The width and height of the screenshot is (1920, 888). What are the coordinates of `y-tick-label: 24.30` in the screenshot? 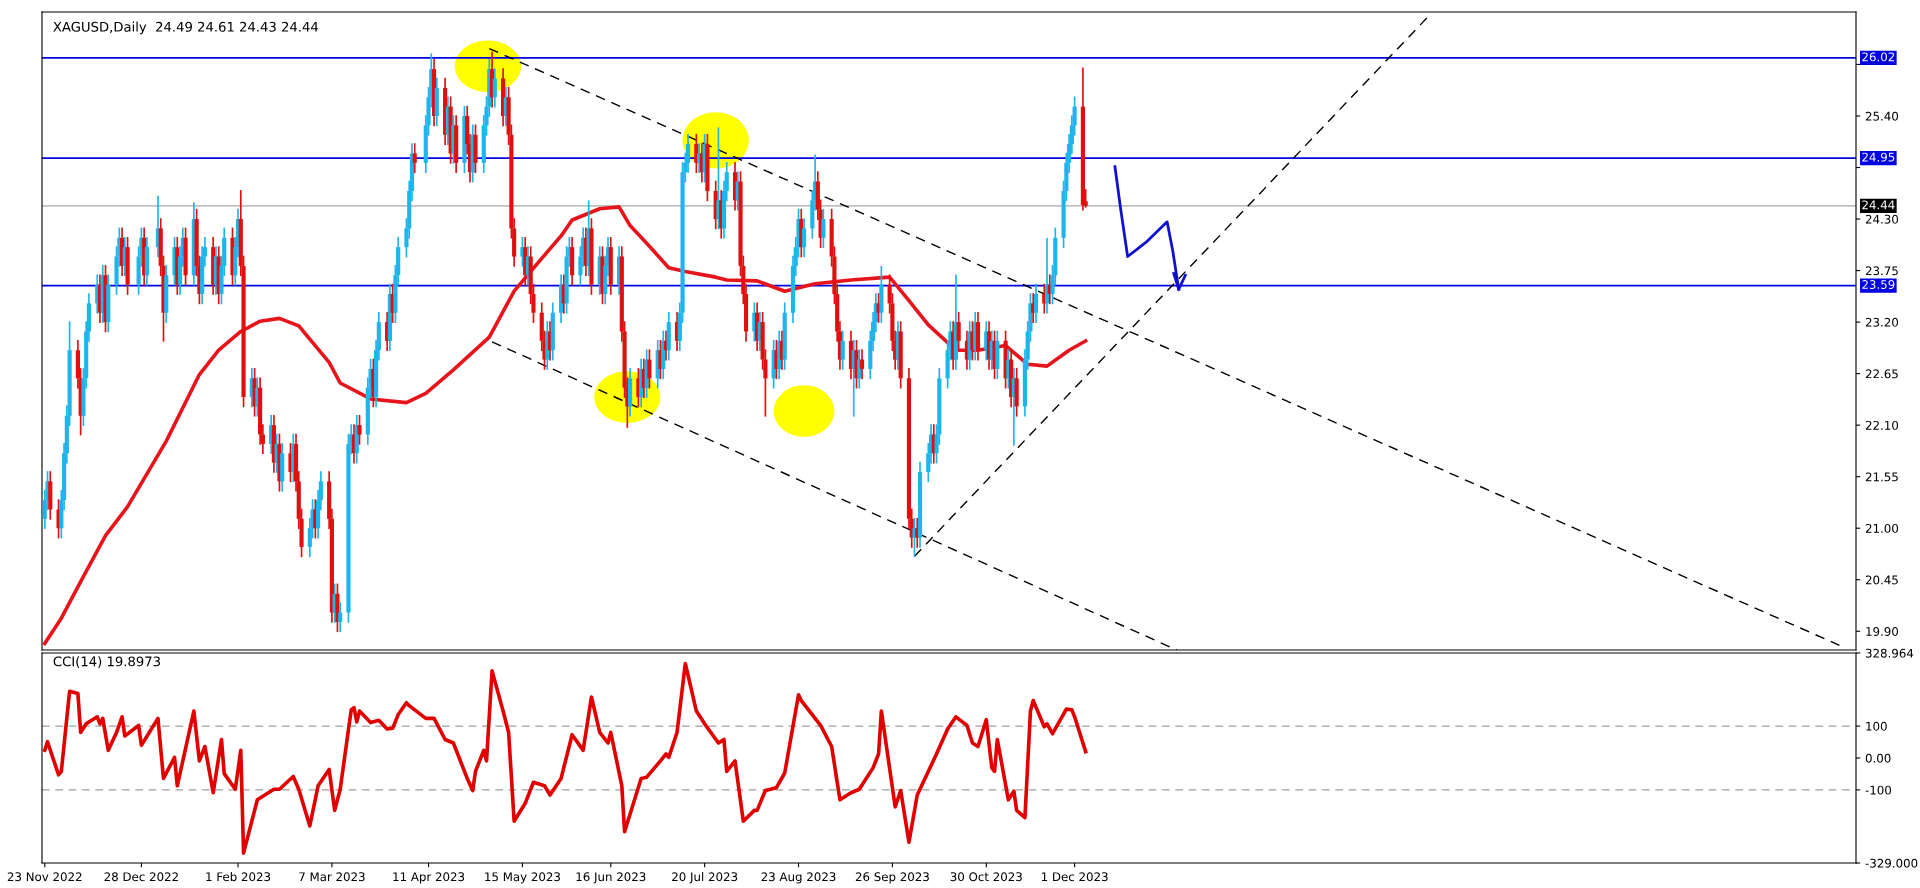 It's located at (1882, 219).